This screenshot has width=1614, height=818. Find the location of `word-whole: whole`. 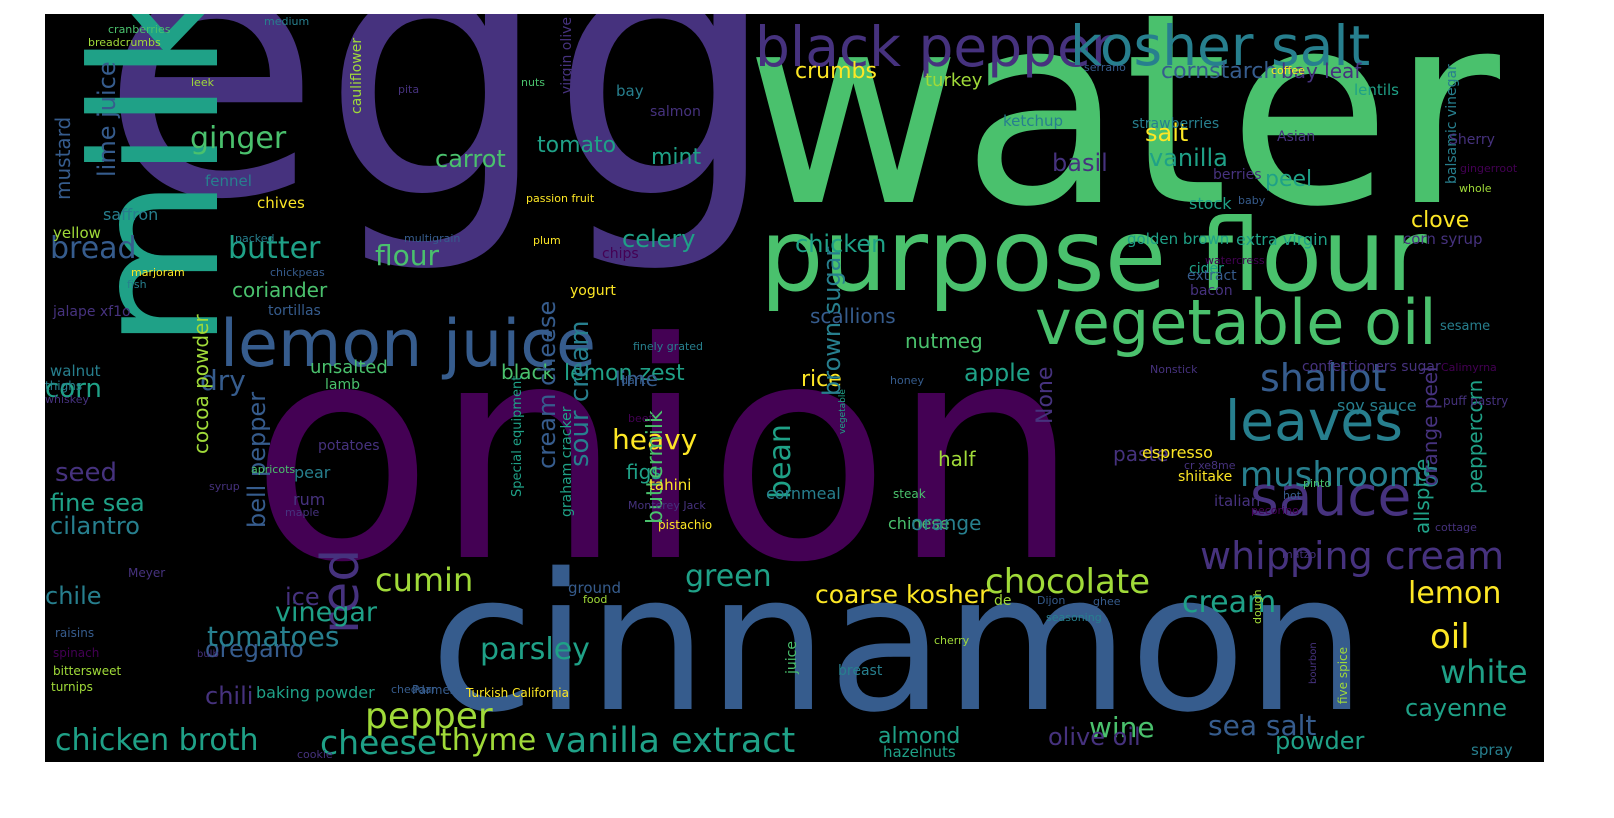

word-whole: whole is located at coordinates (1475, 188).